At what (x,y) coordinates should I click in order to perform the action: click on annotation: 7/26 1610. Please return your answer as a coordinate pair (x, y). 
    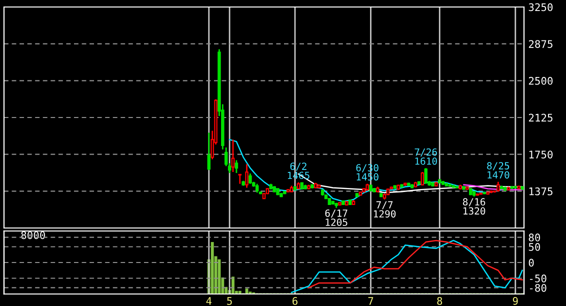
    Looking at the image, I should click on (425, 156).